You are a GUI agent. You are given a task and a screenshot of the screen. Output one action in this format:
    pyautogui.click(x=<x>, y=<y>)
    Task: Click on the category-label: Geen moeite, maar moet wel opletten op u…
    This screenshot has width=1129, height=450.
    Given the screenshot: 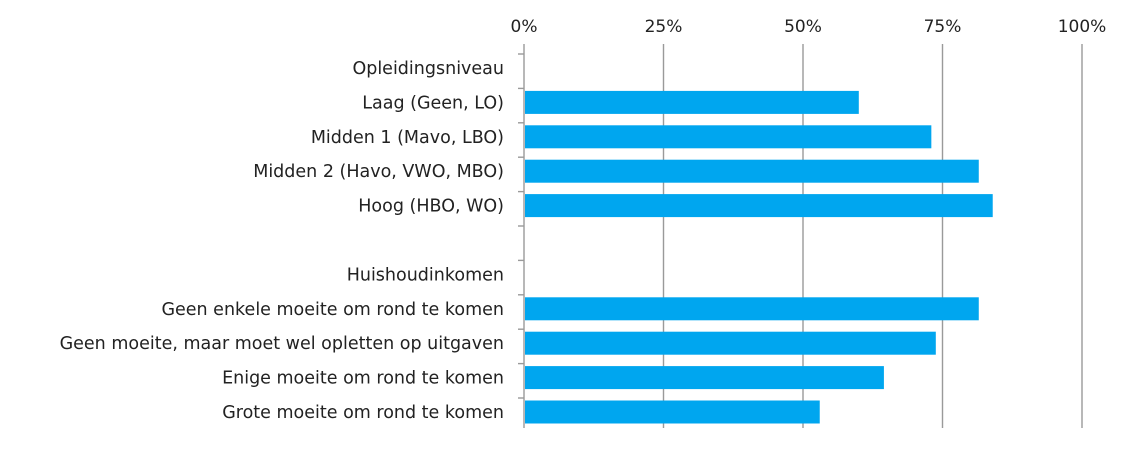 What is the action you would take?
    pyautogui.click(x=282, y=344)
    